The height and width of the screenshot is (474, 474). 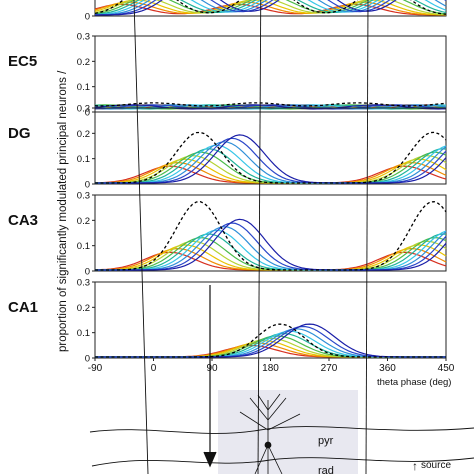 I want to click on layer-boundary-upper, so click(x=281, y=430).